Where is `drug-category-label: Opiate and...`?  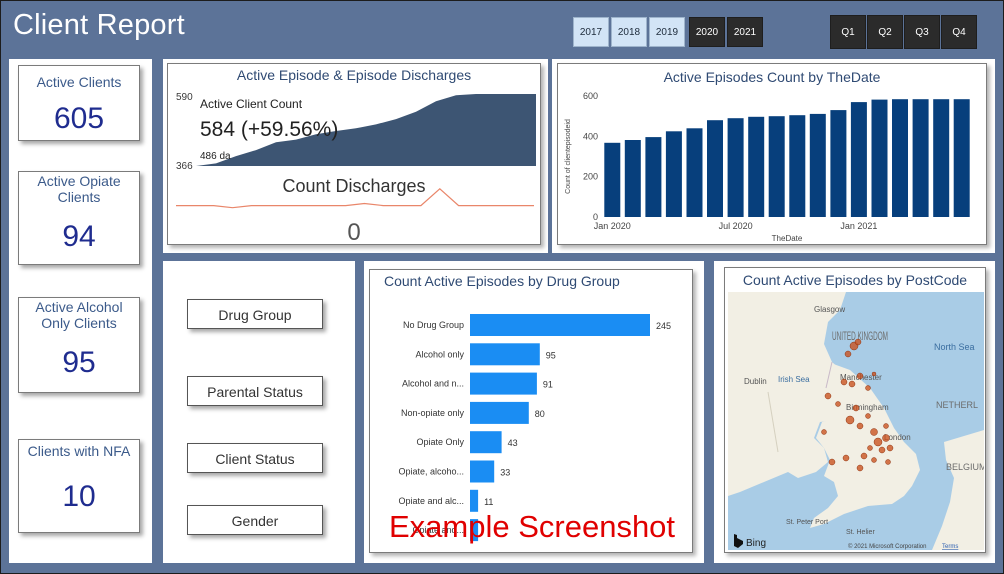 drug-category-label: Opiate and... is located at coordinates (438, 530).